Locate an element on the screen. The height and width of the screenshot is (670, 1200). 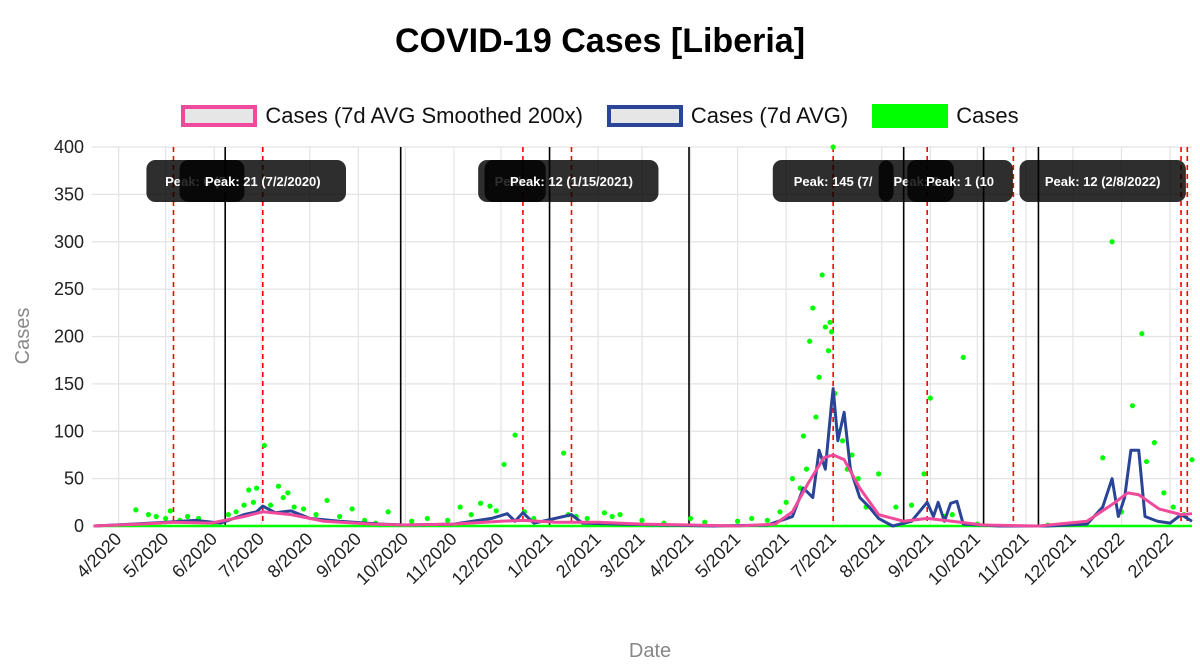
x-tick-label: 3/2021 is located at coordinates (622, 555).